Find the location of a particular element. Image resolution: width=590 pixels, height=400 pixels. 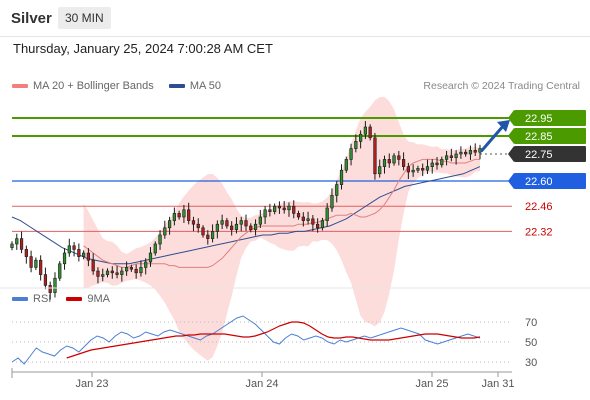

legend-rsi-ma: 9MA is located at coordinates (88, 299).